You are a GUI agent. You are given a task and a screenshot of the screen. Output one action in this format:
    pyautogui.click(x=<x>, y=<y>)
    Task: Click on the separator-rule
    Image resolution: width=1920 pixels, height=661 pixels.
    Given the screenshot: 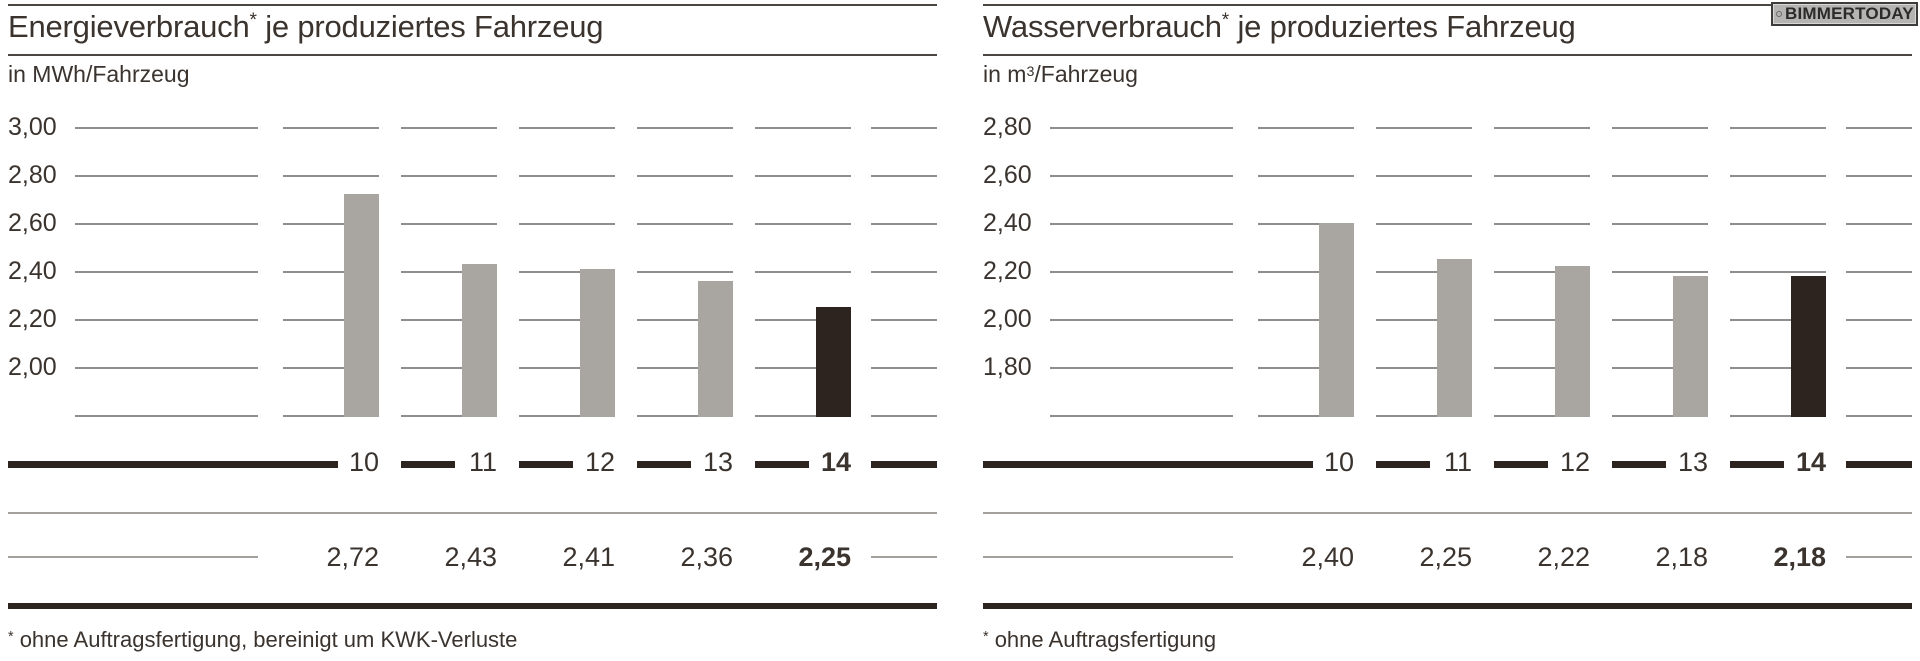 What is the action you would take?
    pyautogui.click(x=472, y=513)
    